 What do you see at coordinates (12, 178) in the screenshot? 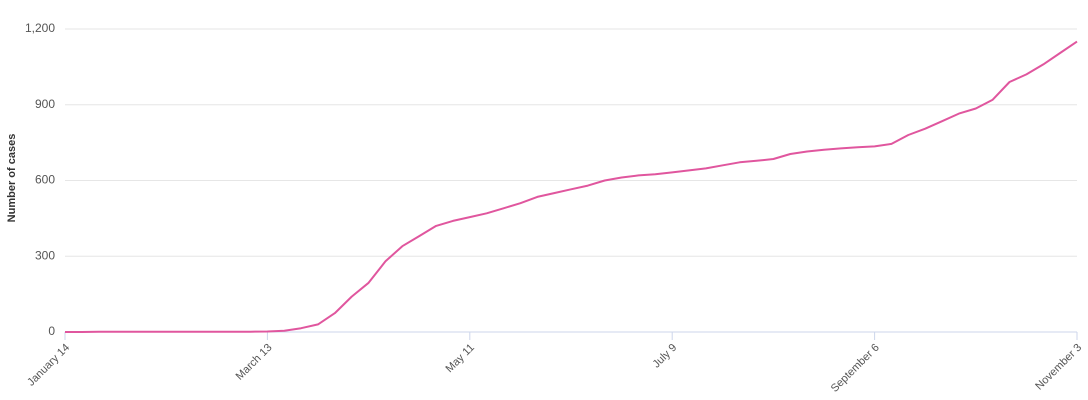
I see `y-axis-label: Number of cases` at bounding box center [12, 178].